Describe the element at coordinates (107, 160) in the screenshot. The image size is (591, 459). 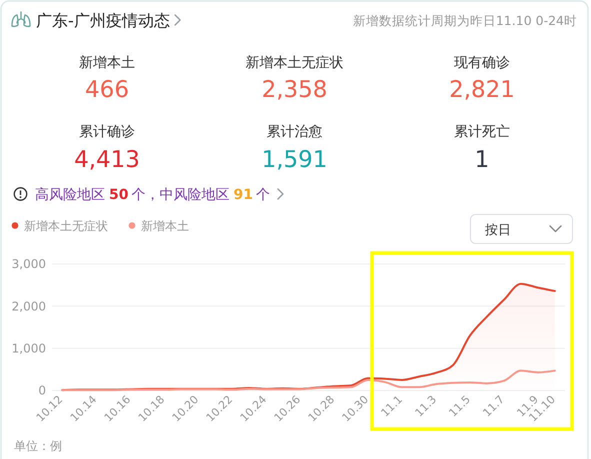
I see `text: 4,413` at that location.